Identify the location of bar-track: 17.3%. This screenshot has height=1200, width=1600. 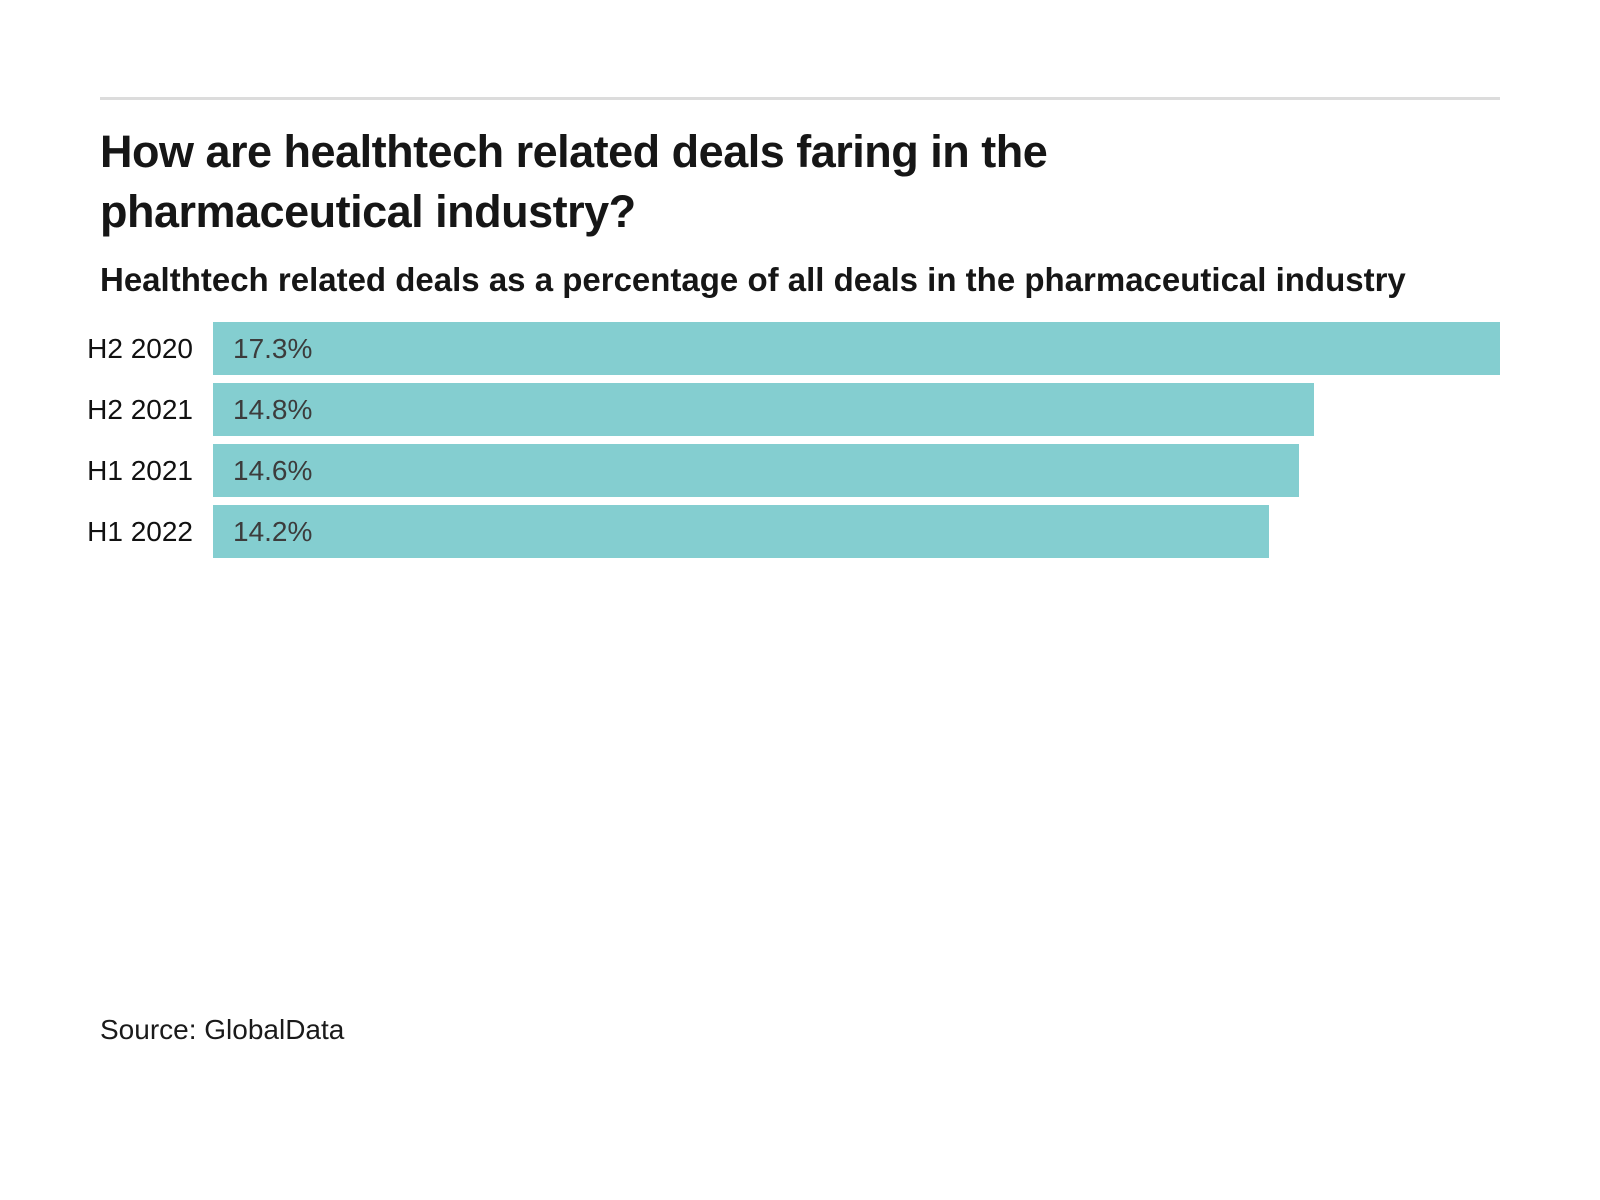
(856, 348).